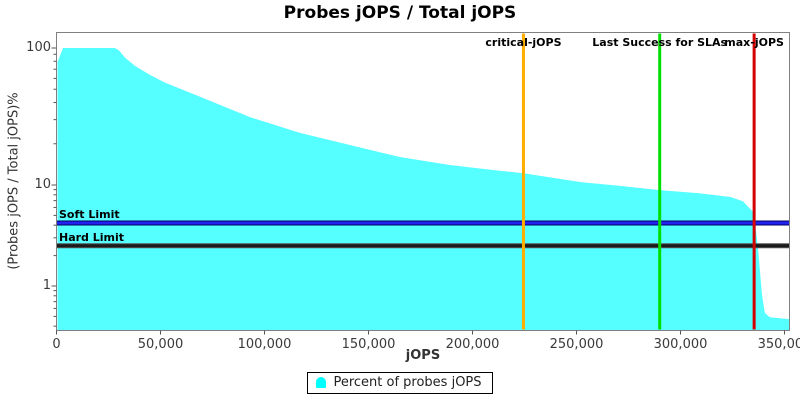 The width and height of the screenshot is (800, 400). What do you see at coordinates (38, 47) in the screenshot?
I see `y-tick-label: 100` at bounding box center [38, 47].